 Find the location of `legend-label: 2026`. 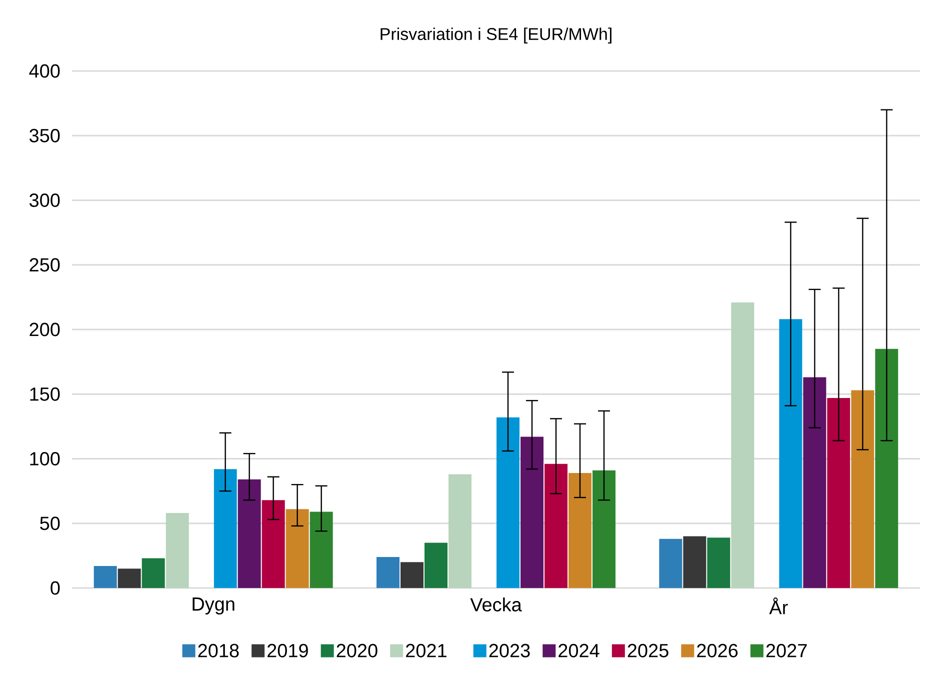

legend-label: 2026 is located at coordinates (717, 651).